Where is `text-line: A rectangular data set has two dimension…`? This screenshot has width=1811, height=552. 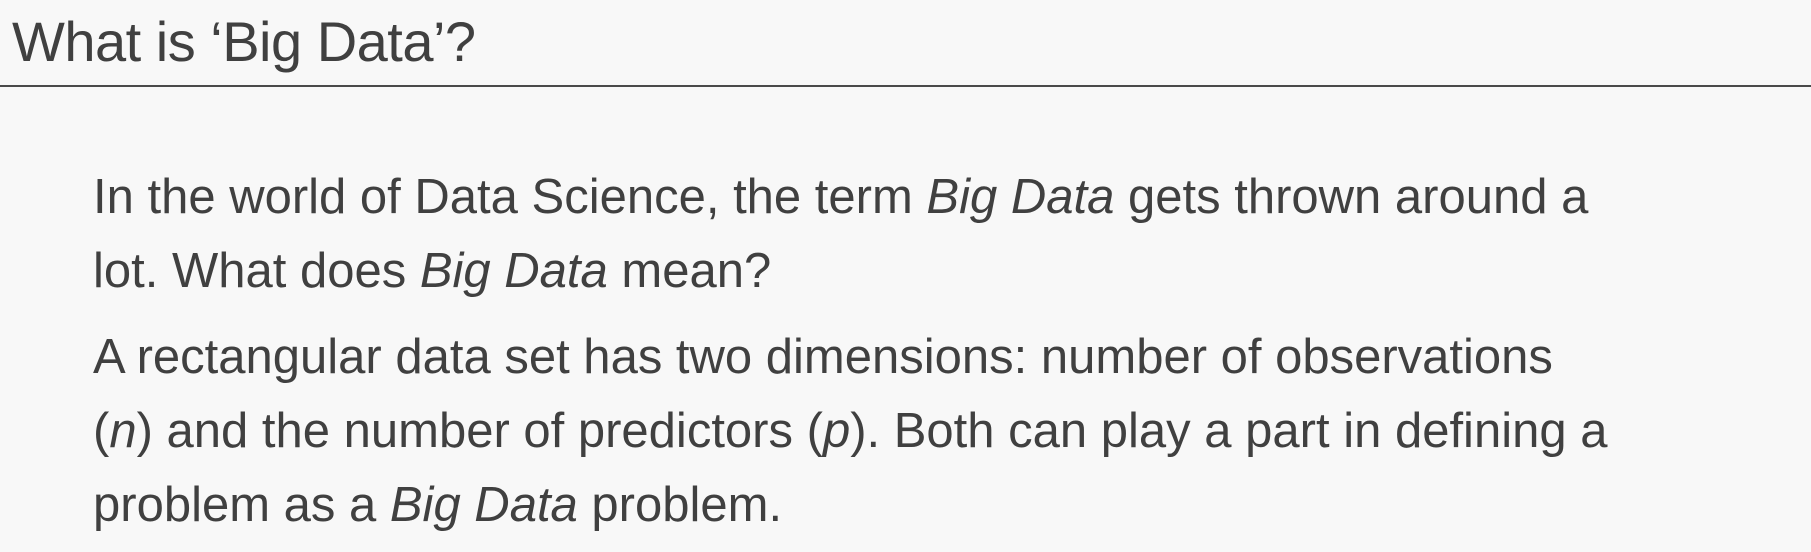
text-line: A rectangular data set has two dimension… is located at coordinates (943, 357).